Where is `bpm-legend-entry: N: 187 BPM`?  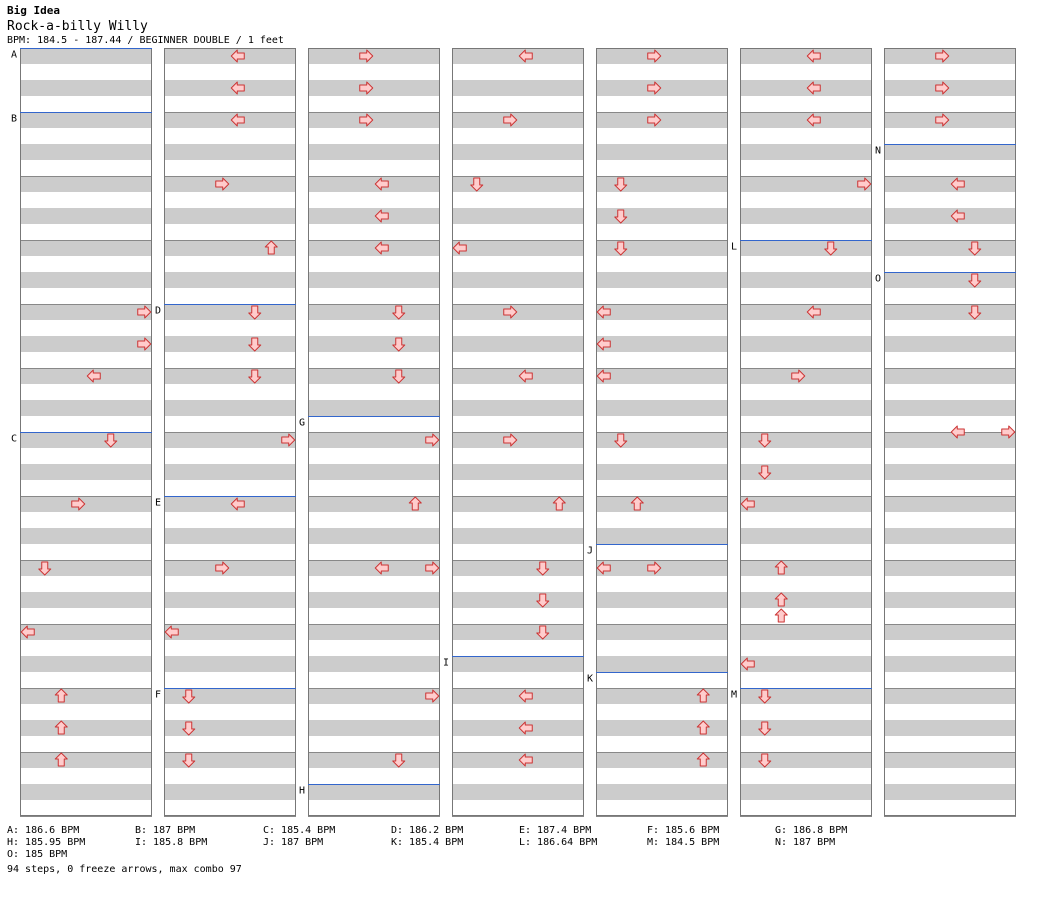 bpm-legend-entry: N: 187 BPM is located at coordinates (805, 842).